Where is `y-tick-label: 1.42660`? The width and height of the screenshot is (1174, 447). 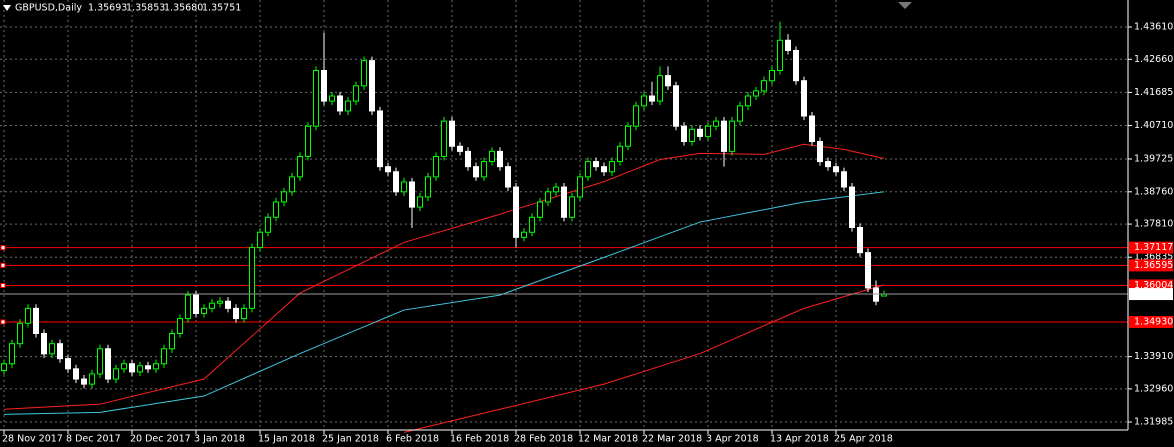 y-tick-label: 1.42660 is located at coordinates (1153, 59).